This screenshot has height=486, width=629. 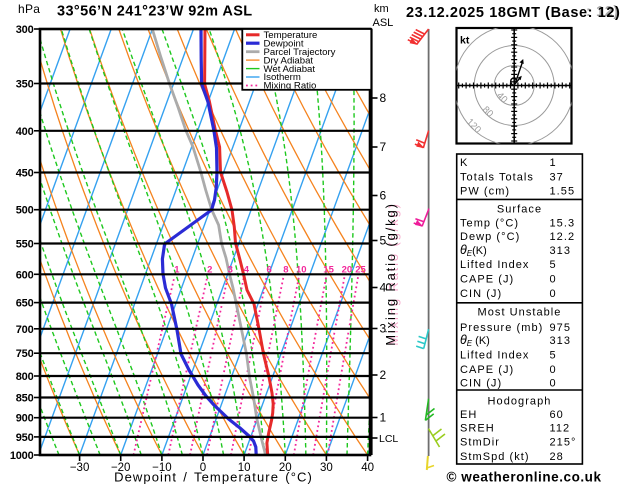 I want to click on svg-text: km, so click(x=381, y=9).